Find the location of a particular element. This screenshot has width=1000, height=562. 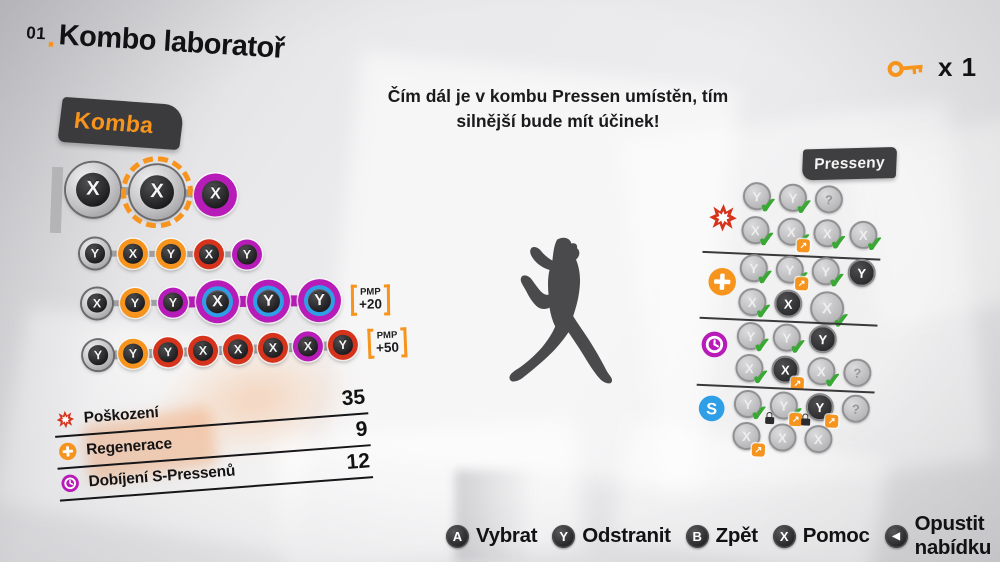

tab-komba: Komba is located at coordinates (121, 123).